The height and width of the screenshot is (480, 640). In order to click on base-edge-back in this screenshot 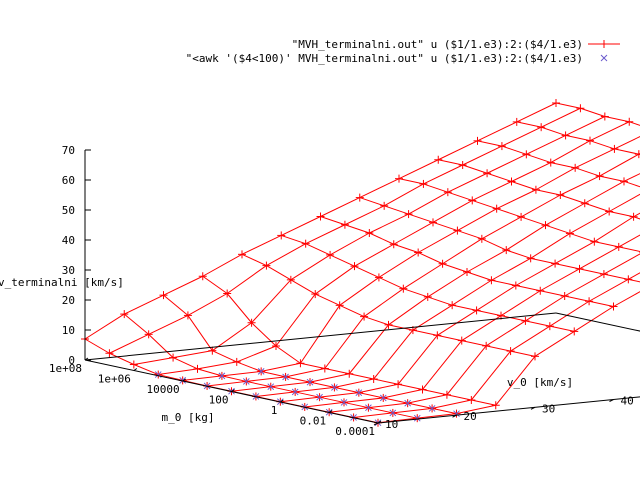, I will do `click(597, 322)`.